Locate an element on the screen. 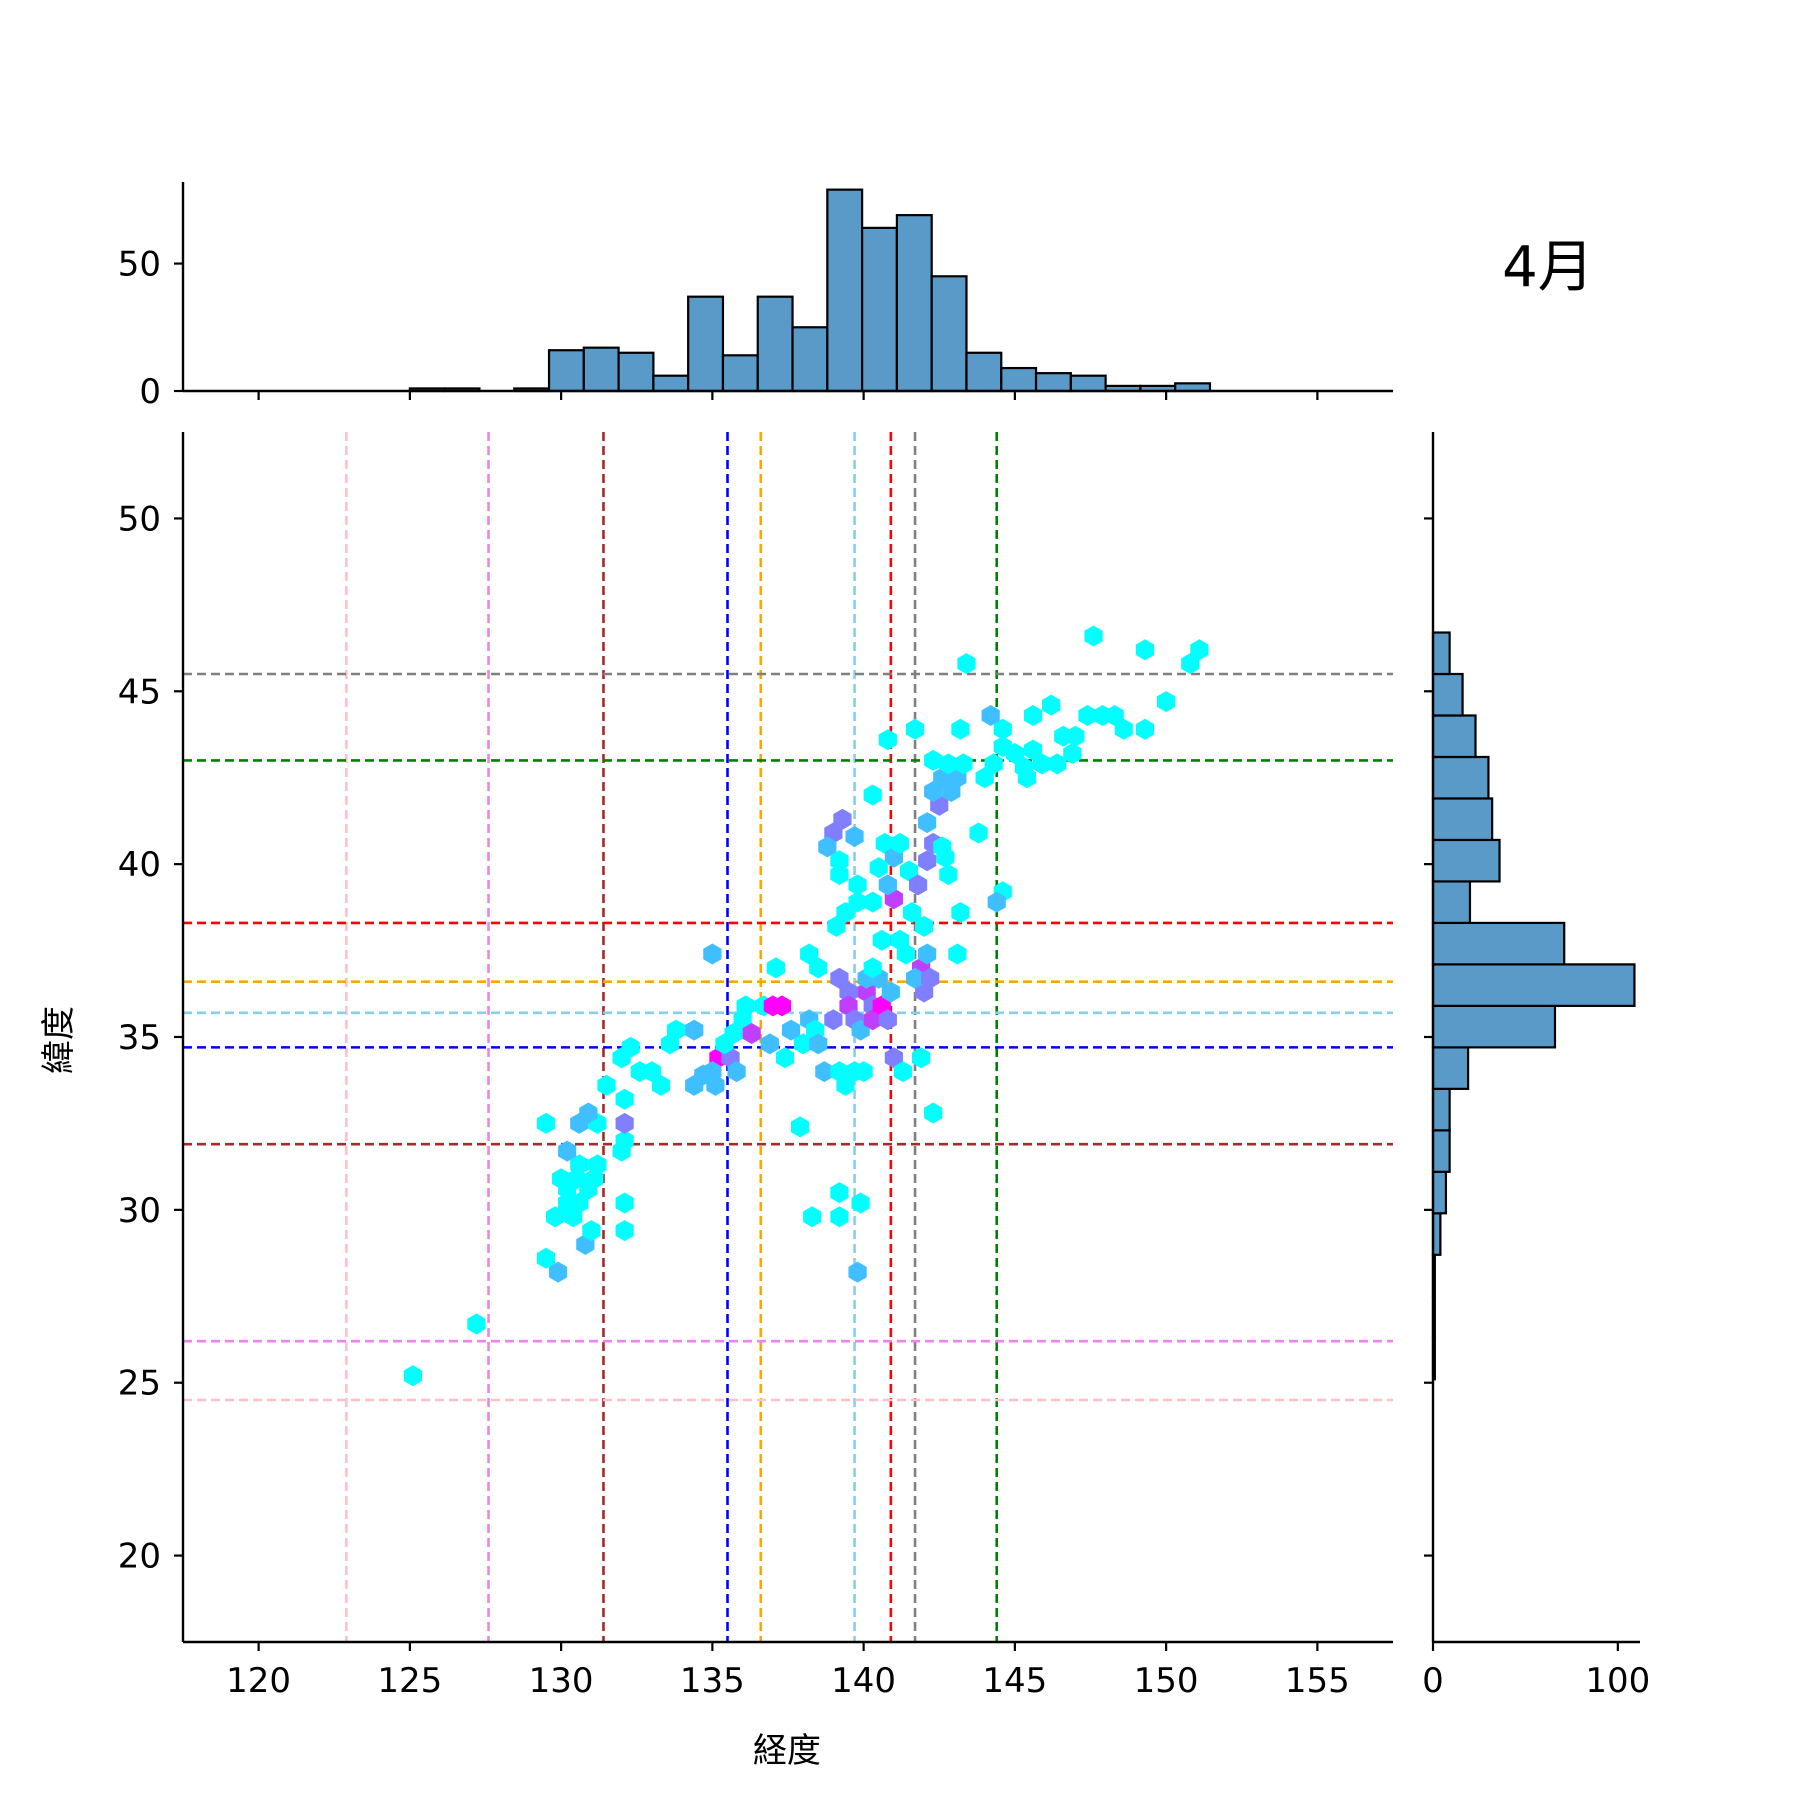  right-histogram is located at coordinates (1533, 1006).